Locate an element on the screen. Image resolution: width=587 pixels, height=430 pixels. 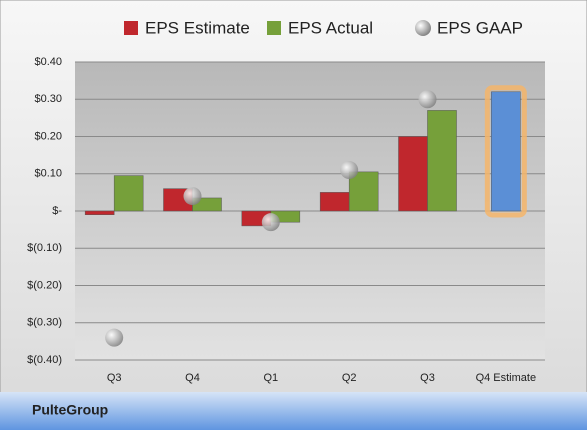
y-tick-label: $0.40 is located at coordinates (48, 62).